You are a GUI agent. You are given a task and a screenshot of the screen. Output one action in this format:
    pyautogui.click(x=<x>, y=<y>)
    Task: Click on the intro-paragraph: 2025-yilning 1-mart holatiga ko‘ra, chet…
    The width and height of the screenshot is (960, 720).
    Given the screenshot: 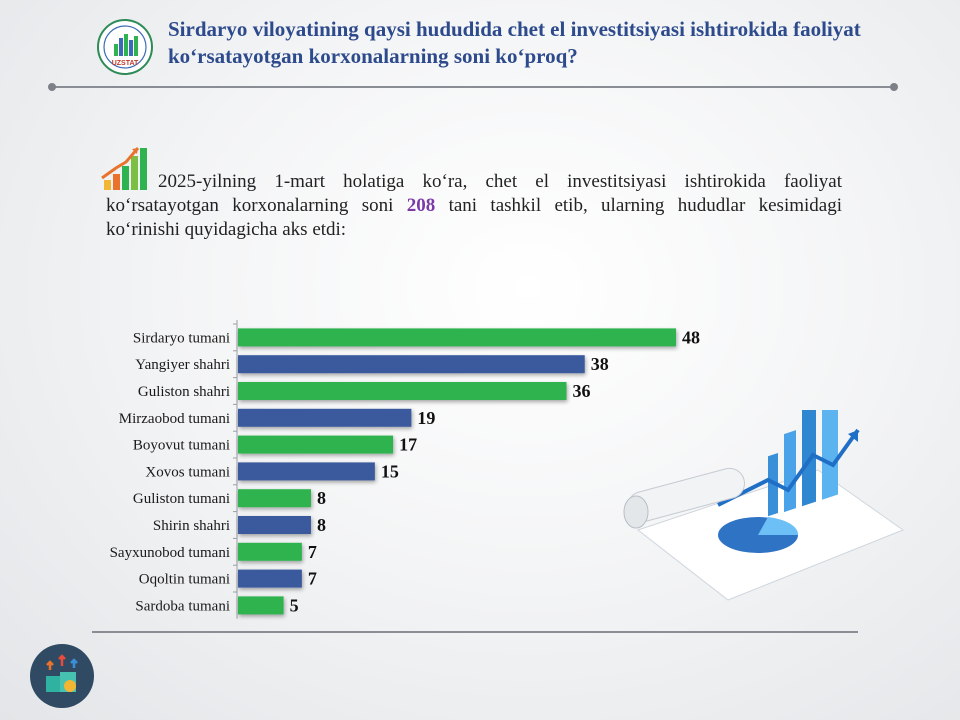 What is the action you would take?
    pyautogui.click(x=474, y=206)
    